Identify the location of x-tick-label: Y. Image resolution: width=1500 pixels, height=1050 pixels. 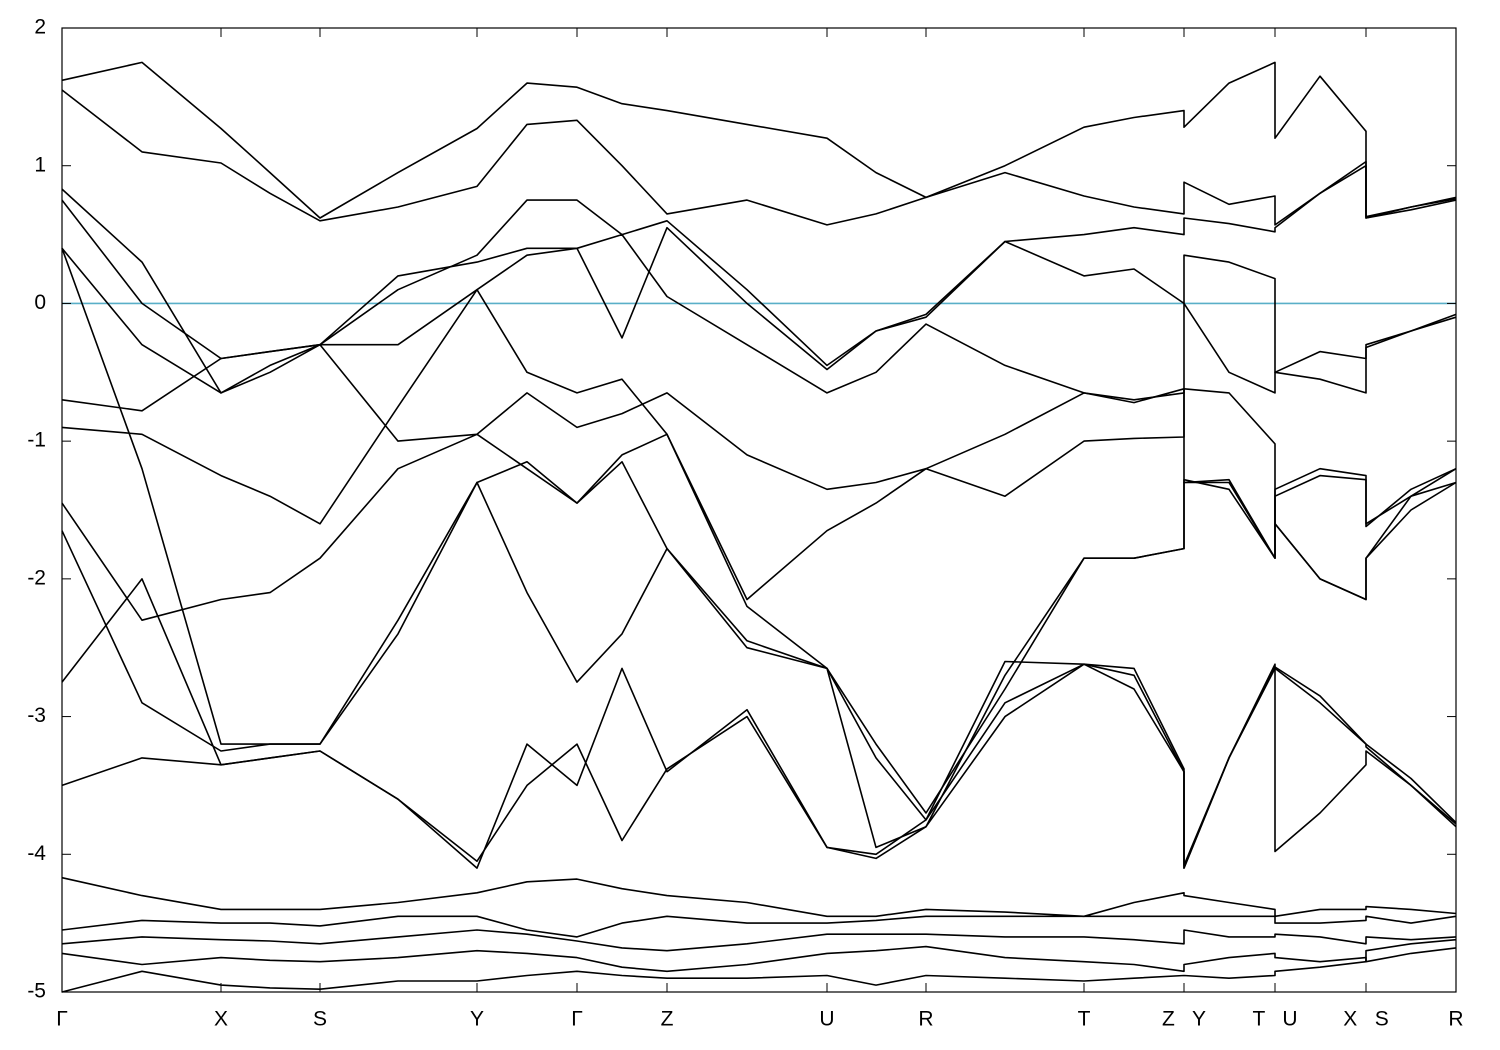
(477, 1019).